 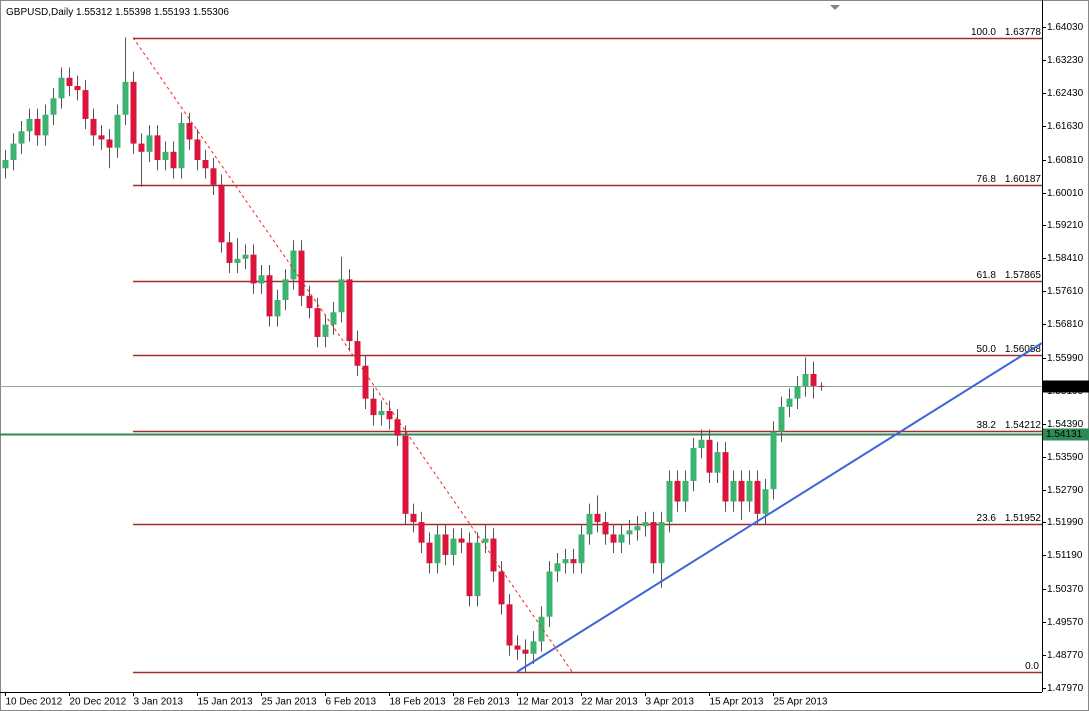 I want to click on x-tick-label: 15 Apr 2013, so click(x=737, y=702).